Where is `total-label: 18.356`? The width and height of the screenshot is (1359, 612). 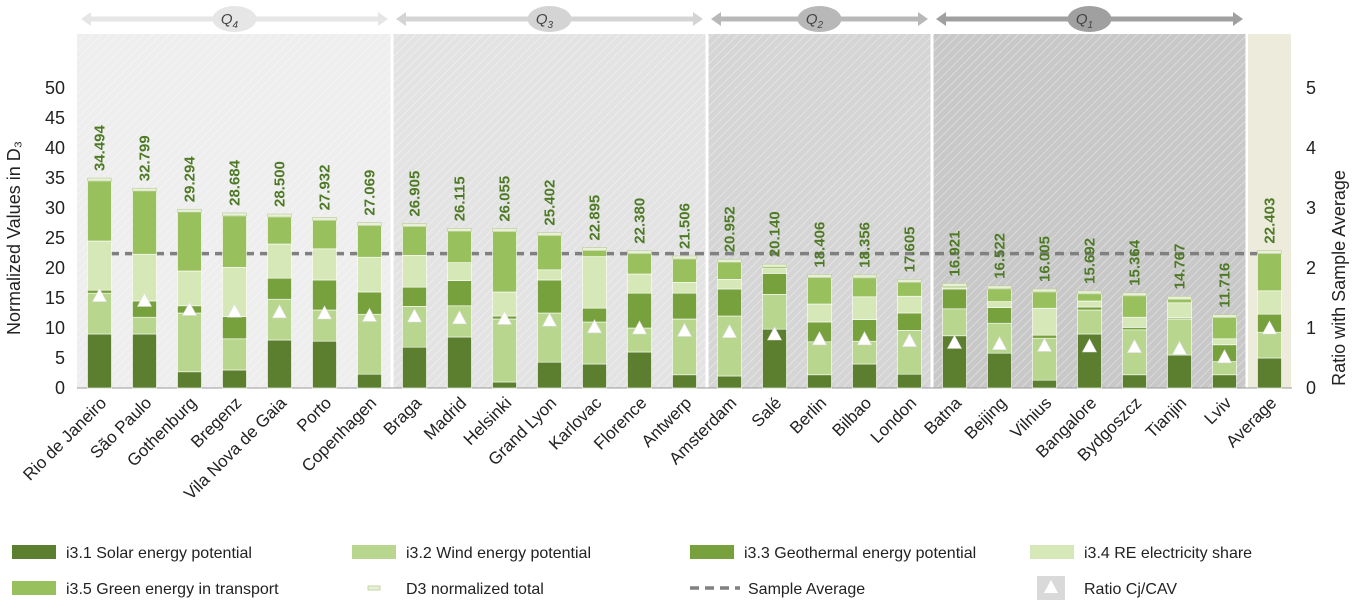
total-label: 18.356 is located at coordinates (865, 245).